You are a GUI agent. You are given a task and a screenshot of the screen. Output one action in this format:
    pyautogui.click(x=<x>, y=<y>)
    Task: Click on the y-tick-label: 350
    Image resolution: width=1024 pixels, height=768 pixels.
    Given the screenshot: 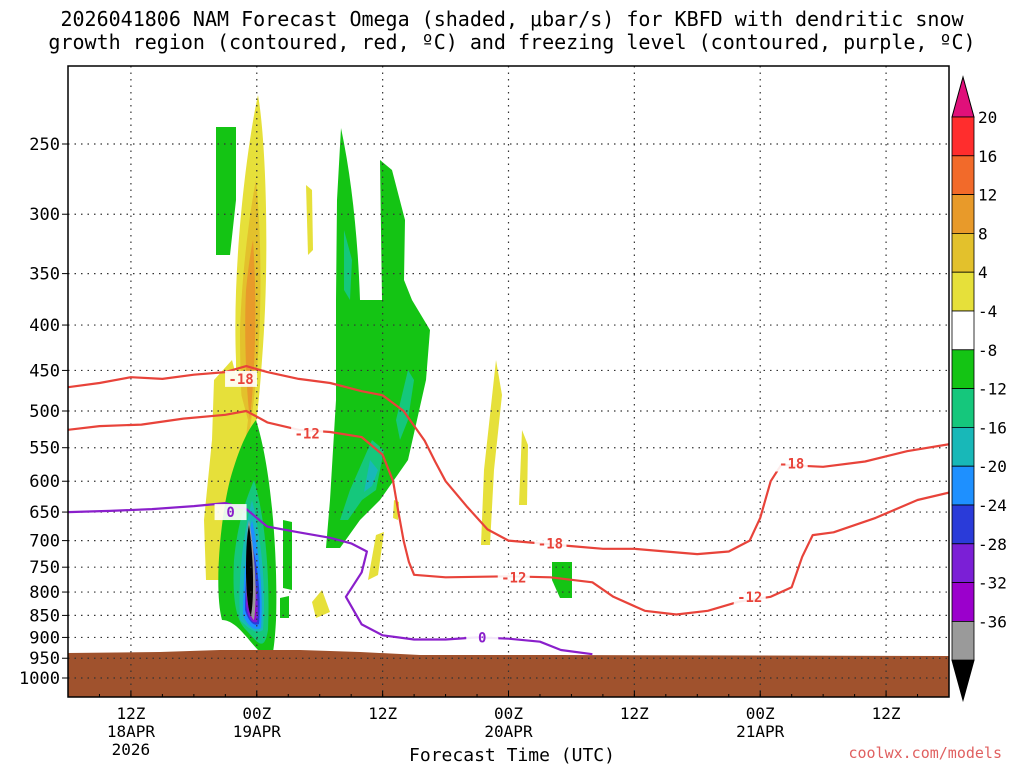 What is the action you would take?
    pyautogui.click(x=44, y=275)
    